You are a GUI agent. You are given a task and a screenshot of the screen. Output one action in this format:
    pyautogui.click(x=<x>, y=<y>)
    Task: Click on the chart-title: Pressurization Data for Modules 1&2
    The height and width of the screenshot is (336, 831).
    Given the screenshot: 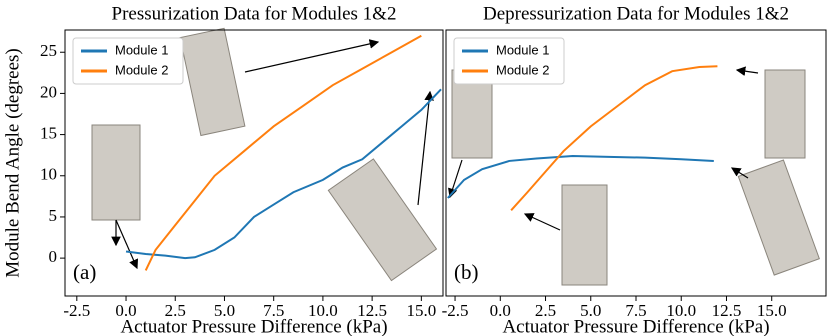 What is the action you would take?
    pyautogui.click(x=254, y=13)
    